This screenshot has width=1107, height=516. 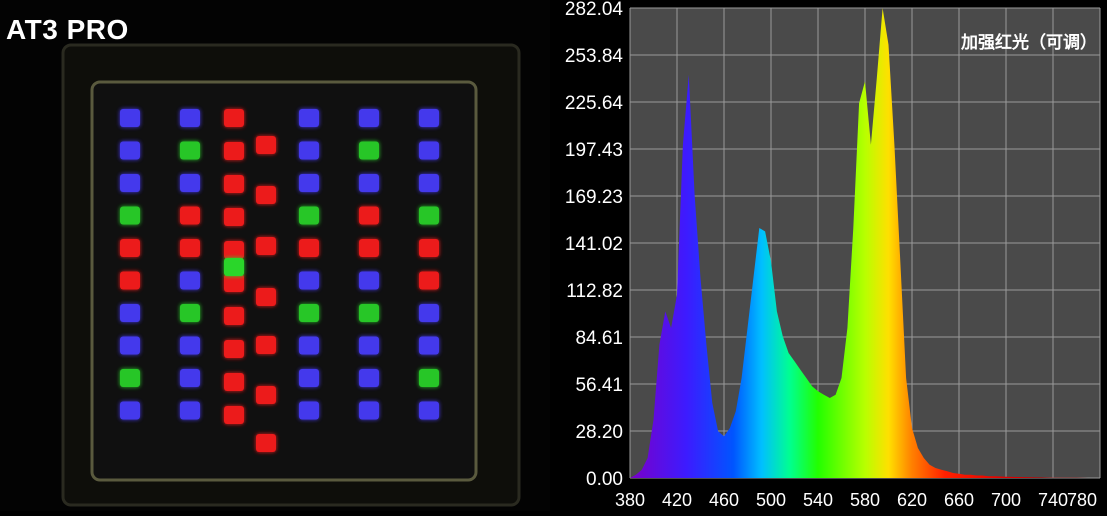 I want to click on y-tick-label: 225.64, so click(x=594, y=103).